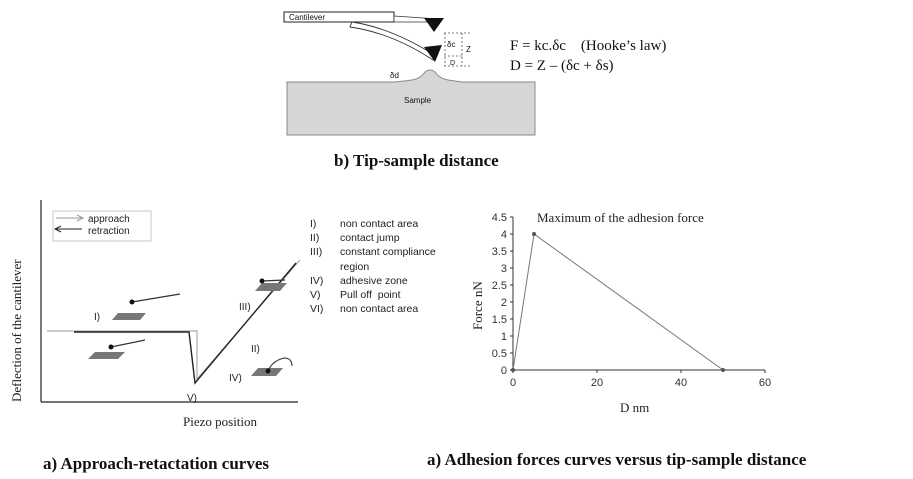  I want to click on delta-d-label: δd, so click(394, 75).